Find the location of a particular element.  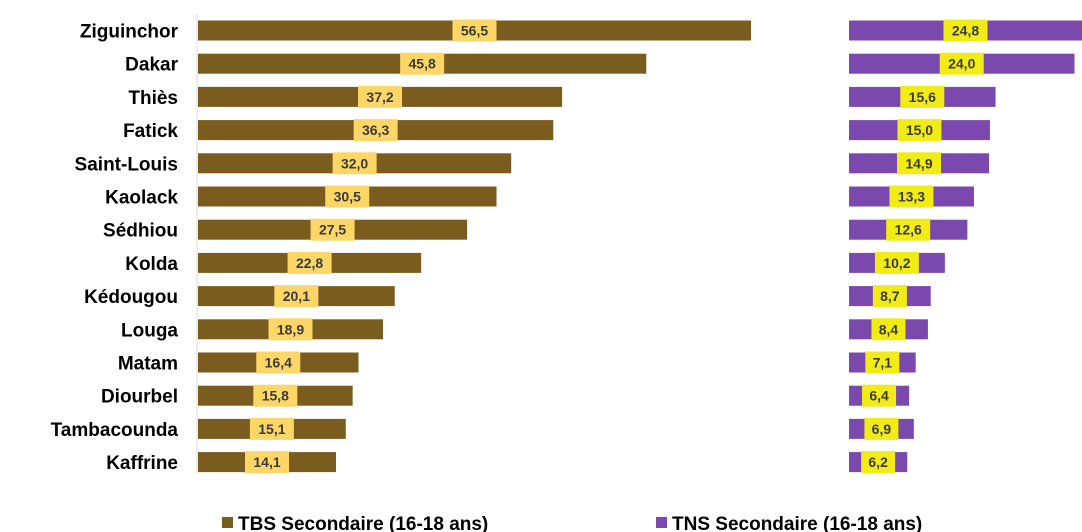

tns-value-label-thies: 15,6 is located at coordinates (922, 97).